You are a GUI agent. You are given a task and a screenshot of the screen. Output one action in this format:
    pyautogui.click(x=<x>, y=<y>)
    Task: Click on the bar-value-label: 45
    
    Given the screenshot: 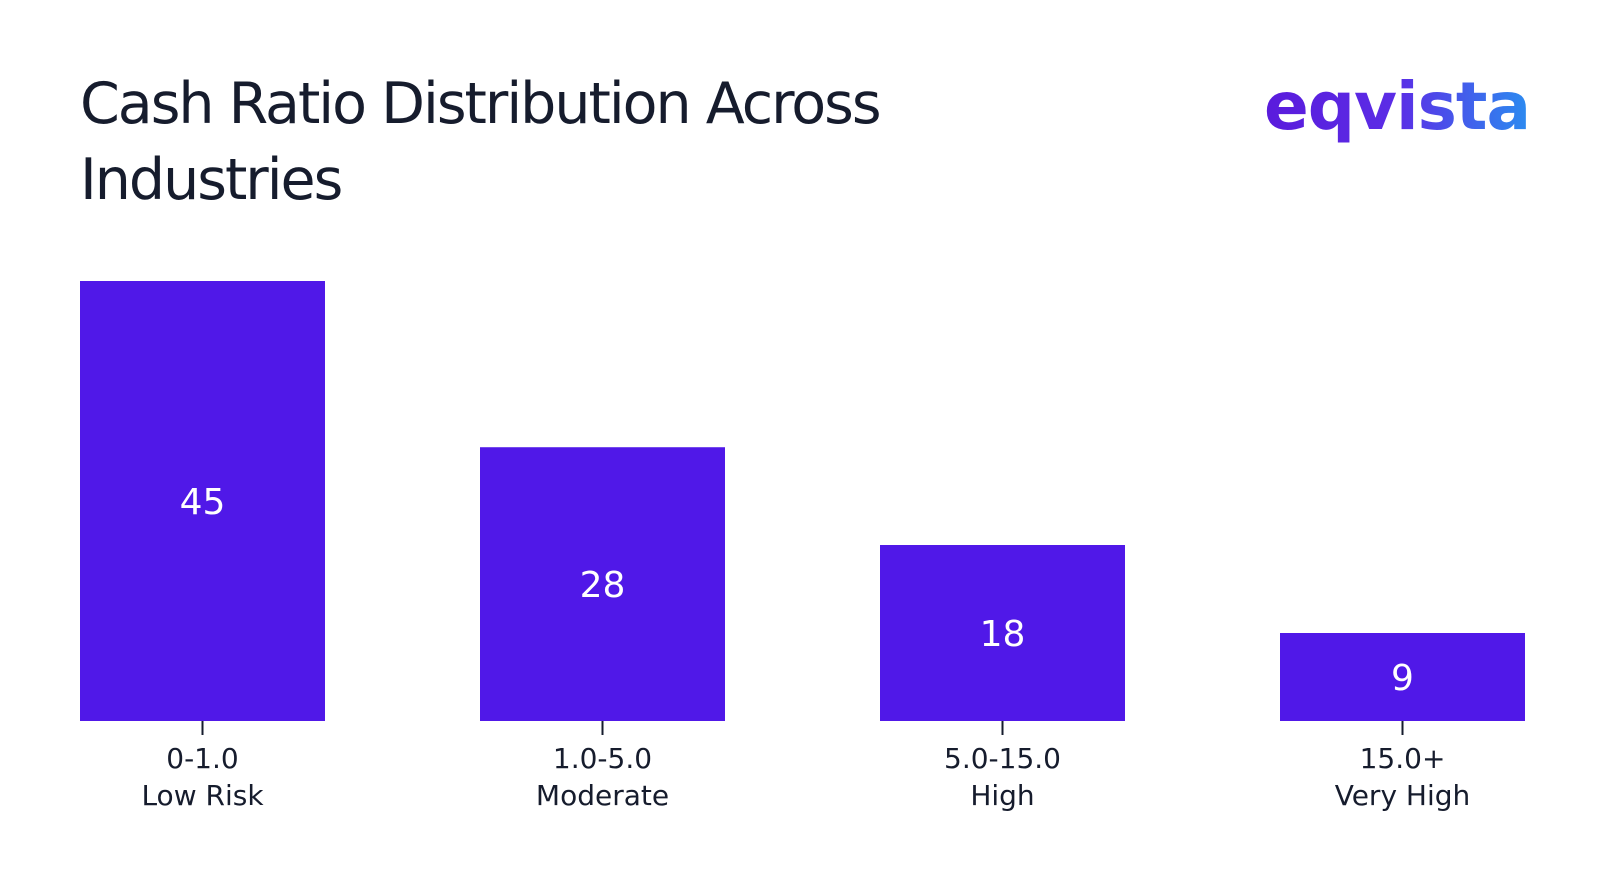 What is the action you would take?
    pyautogui.click(x=203, y=502)
    